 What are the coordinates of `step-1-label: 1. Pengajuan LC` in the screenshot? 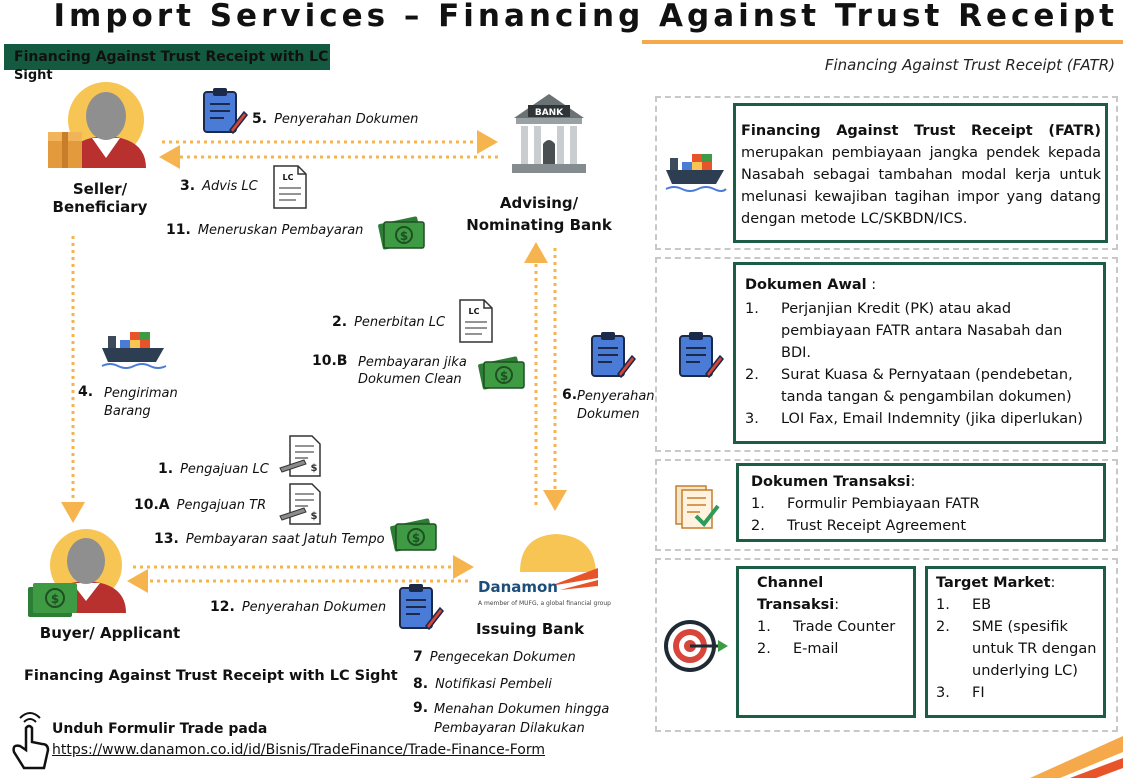 It's located at (213, 469).